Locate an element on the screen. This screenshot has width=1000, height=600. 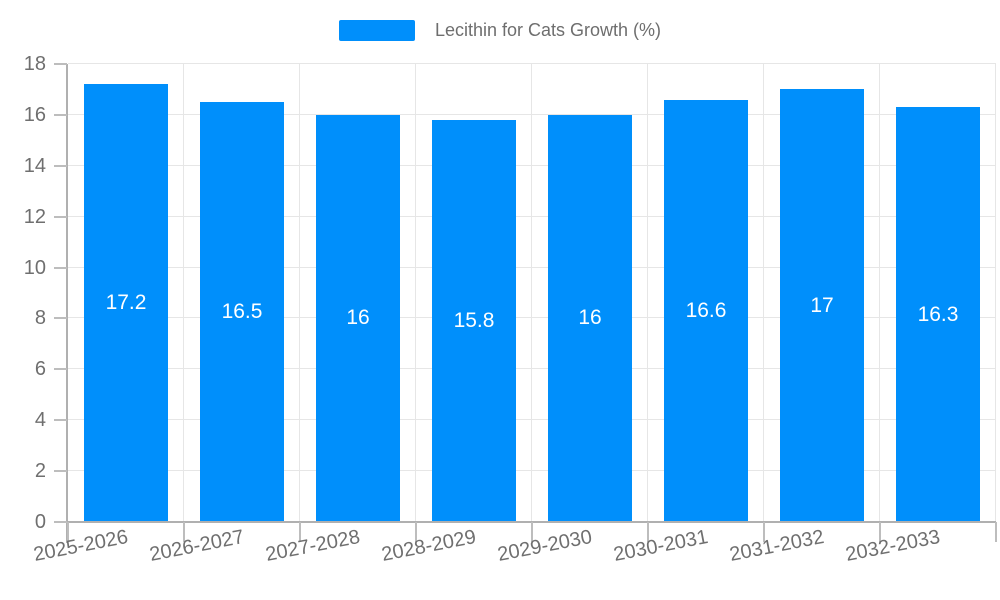
x-axis-tick-label: 2027-2028 is located at coordinates (313, 546).